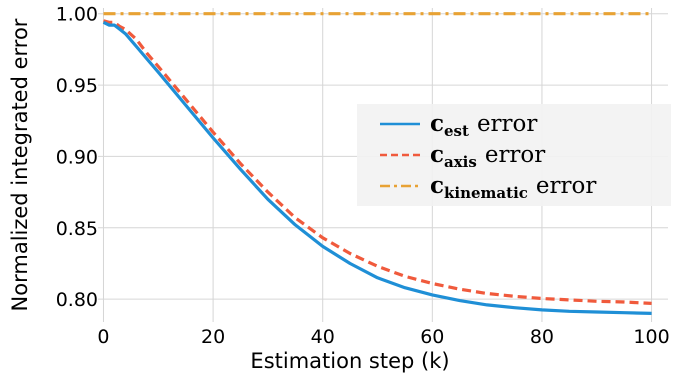  Describe the element at coordinates (103, 337) in the screenshot. I see `x-tick-label: 0` at that location.